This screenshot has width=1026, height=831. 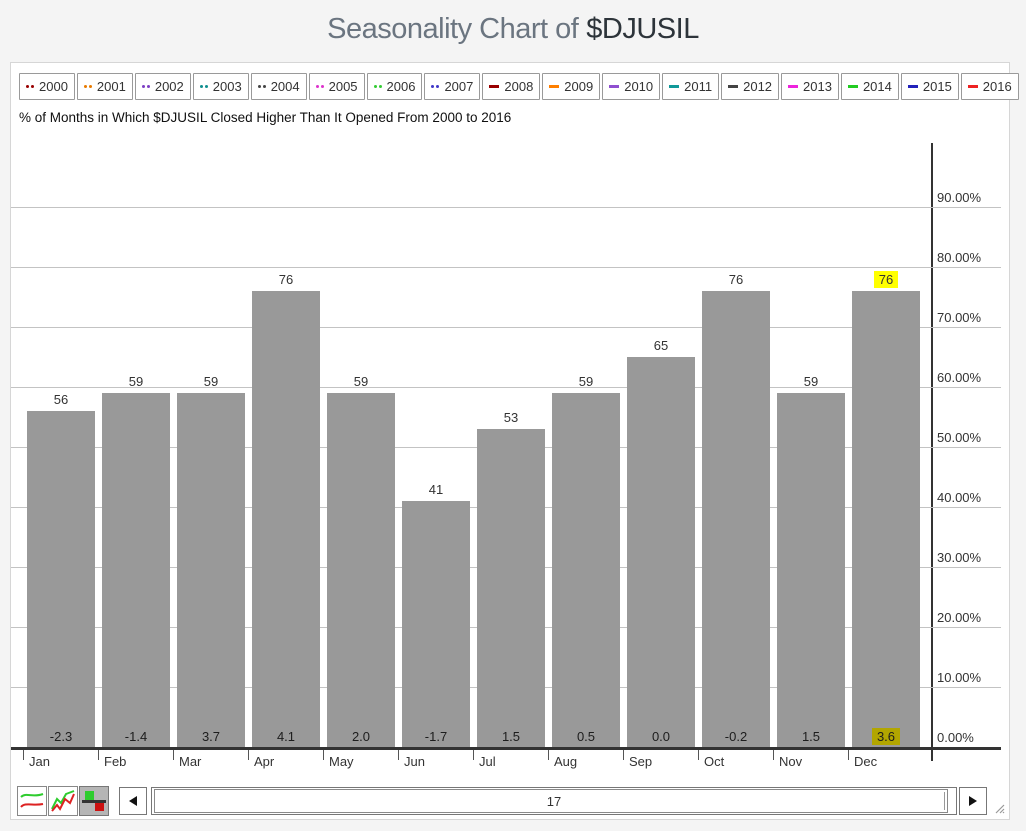 I want to click on legend-year-2015: 2015, so click(x=929, y=86).